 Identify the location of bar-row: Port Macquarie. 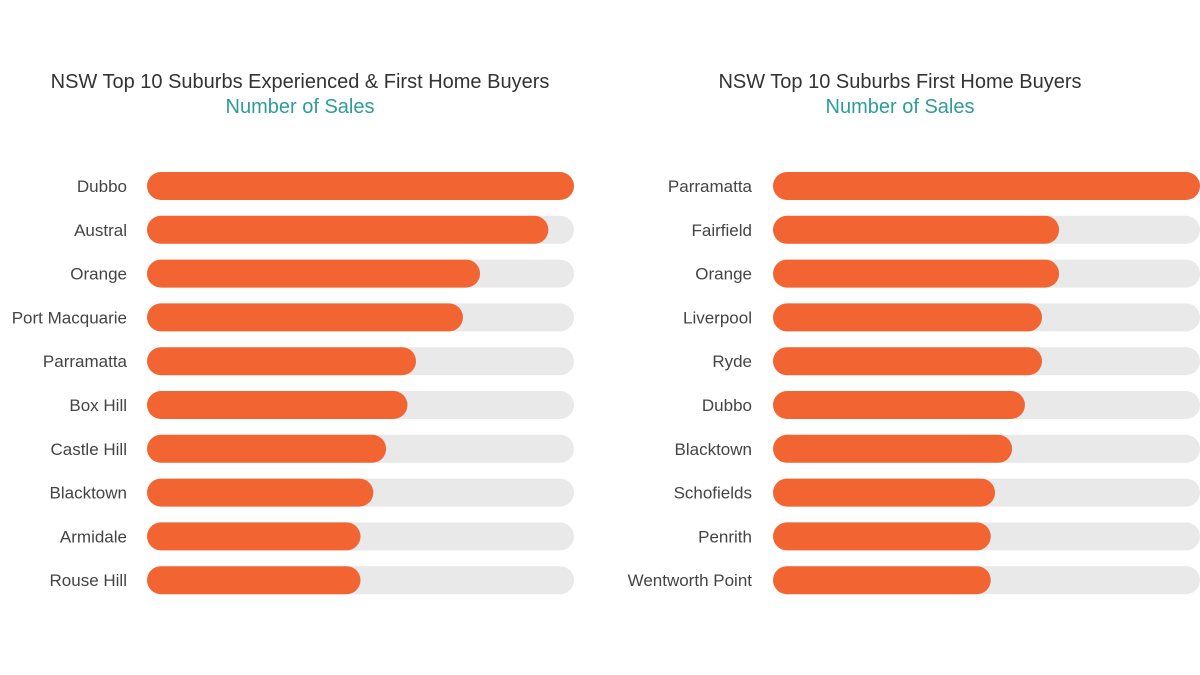
(293, 317).